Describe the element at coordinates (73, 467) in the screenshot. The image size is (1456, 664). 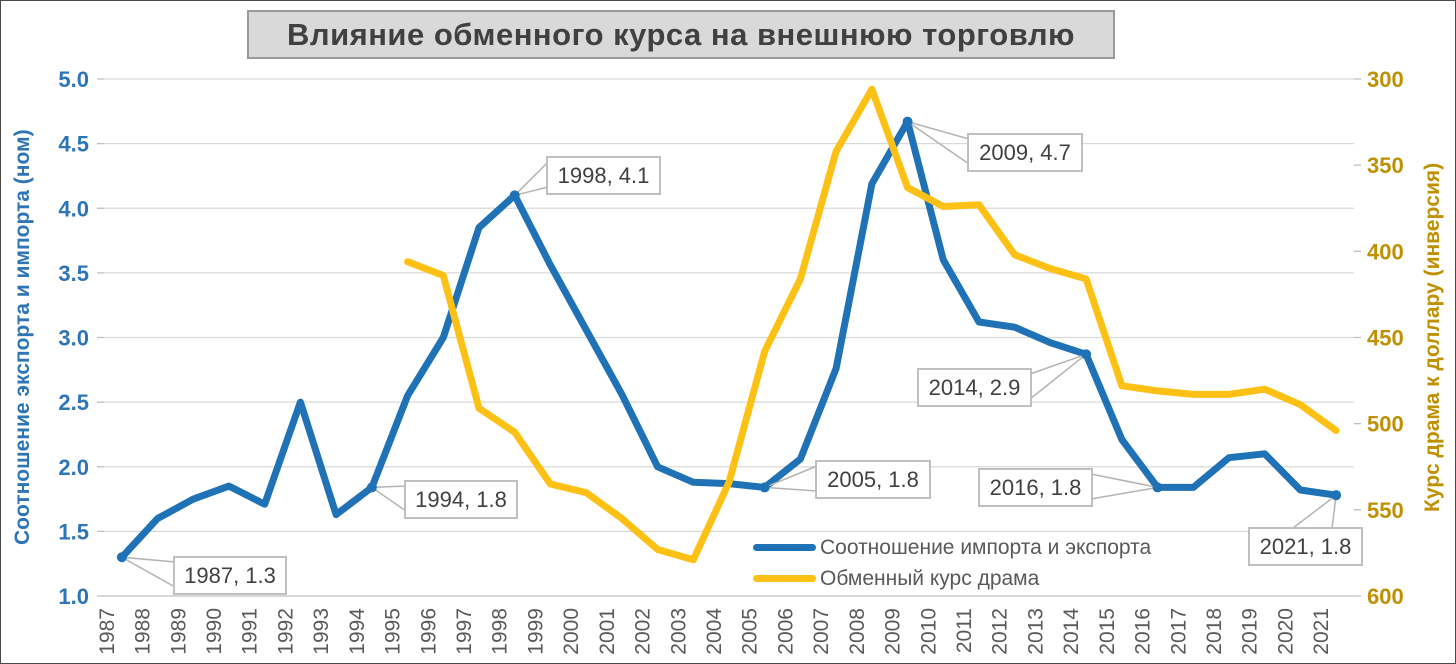
I see `left-axis-tick-label: 2.0` at that location.